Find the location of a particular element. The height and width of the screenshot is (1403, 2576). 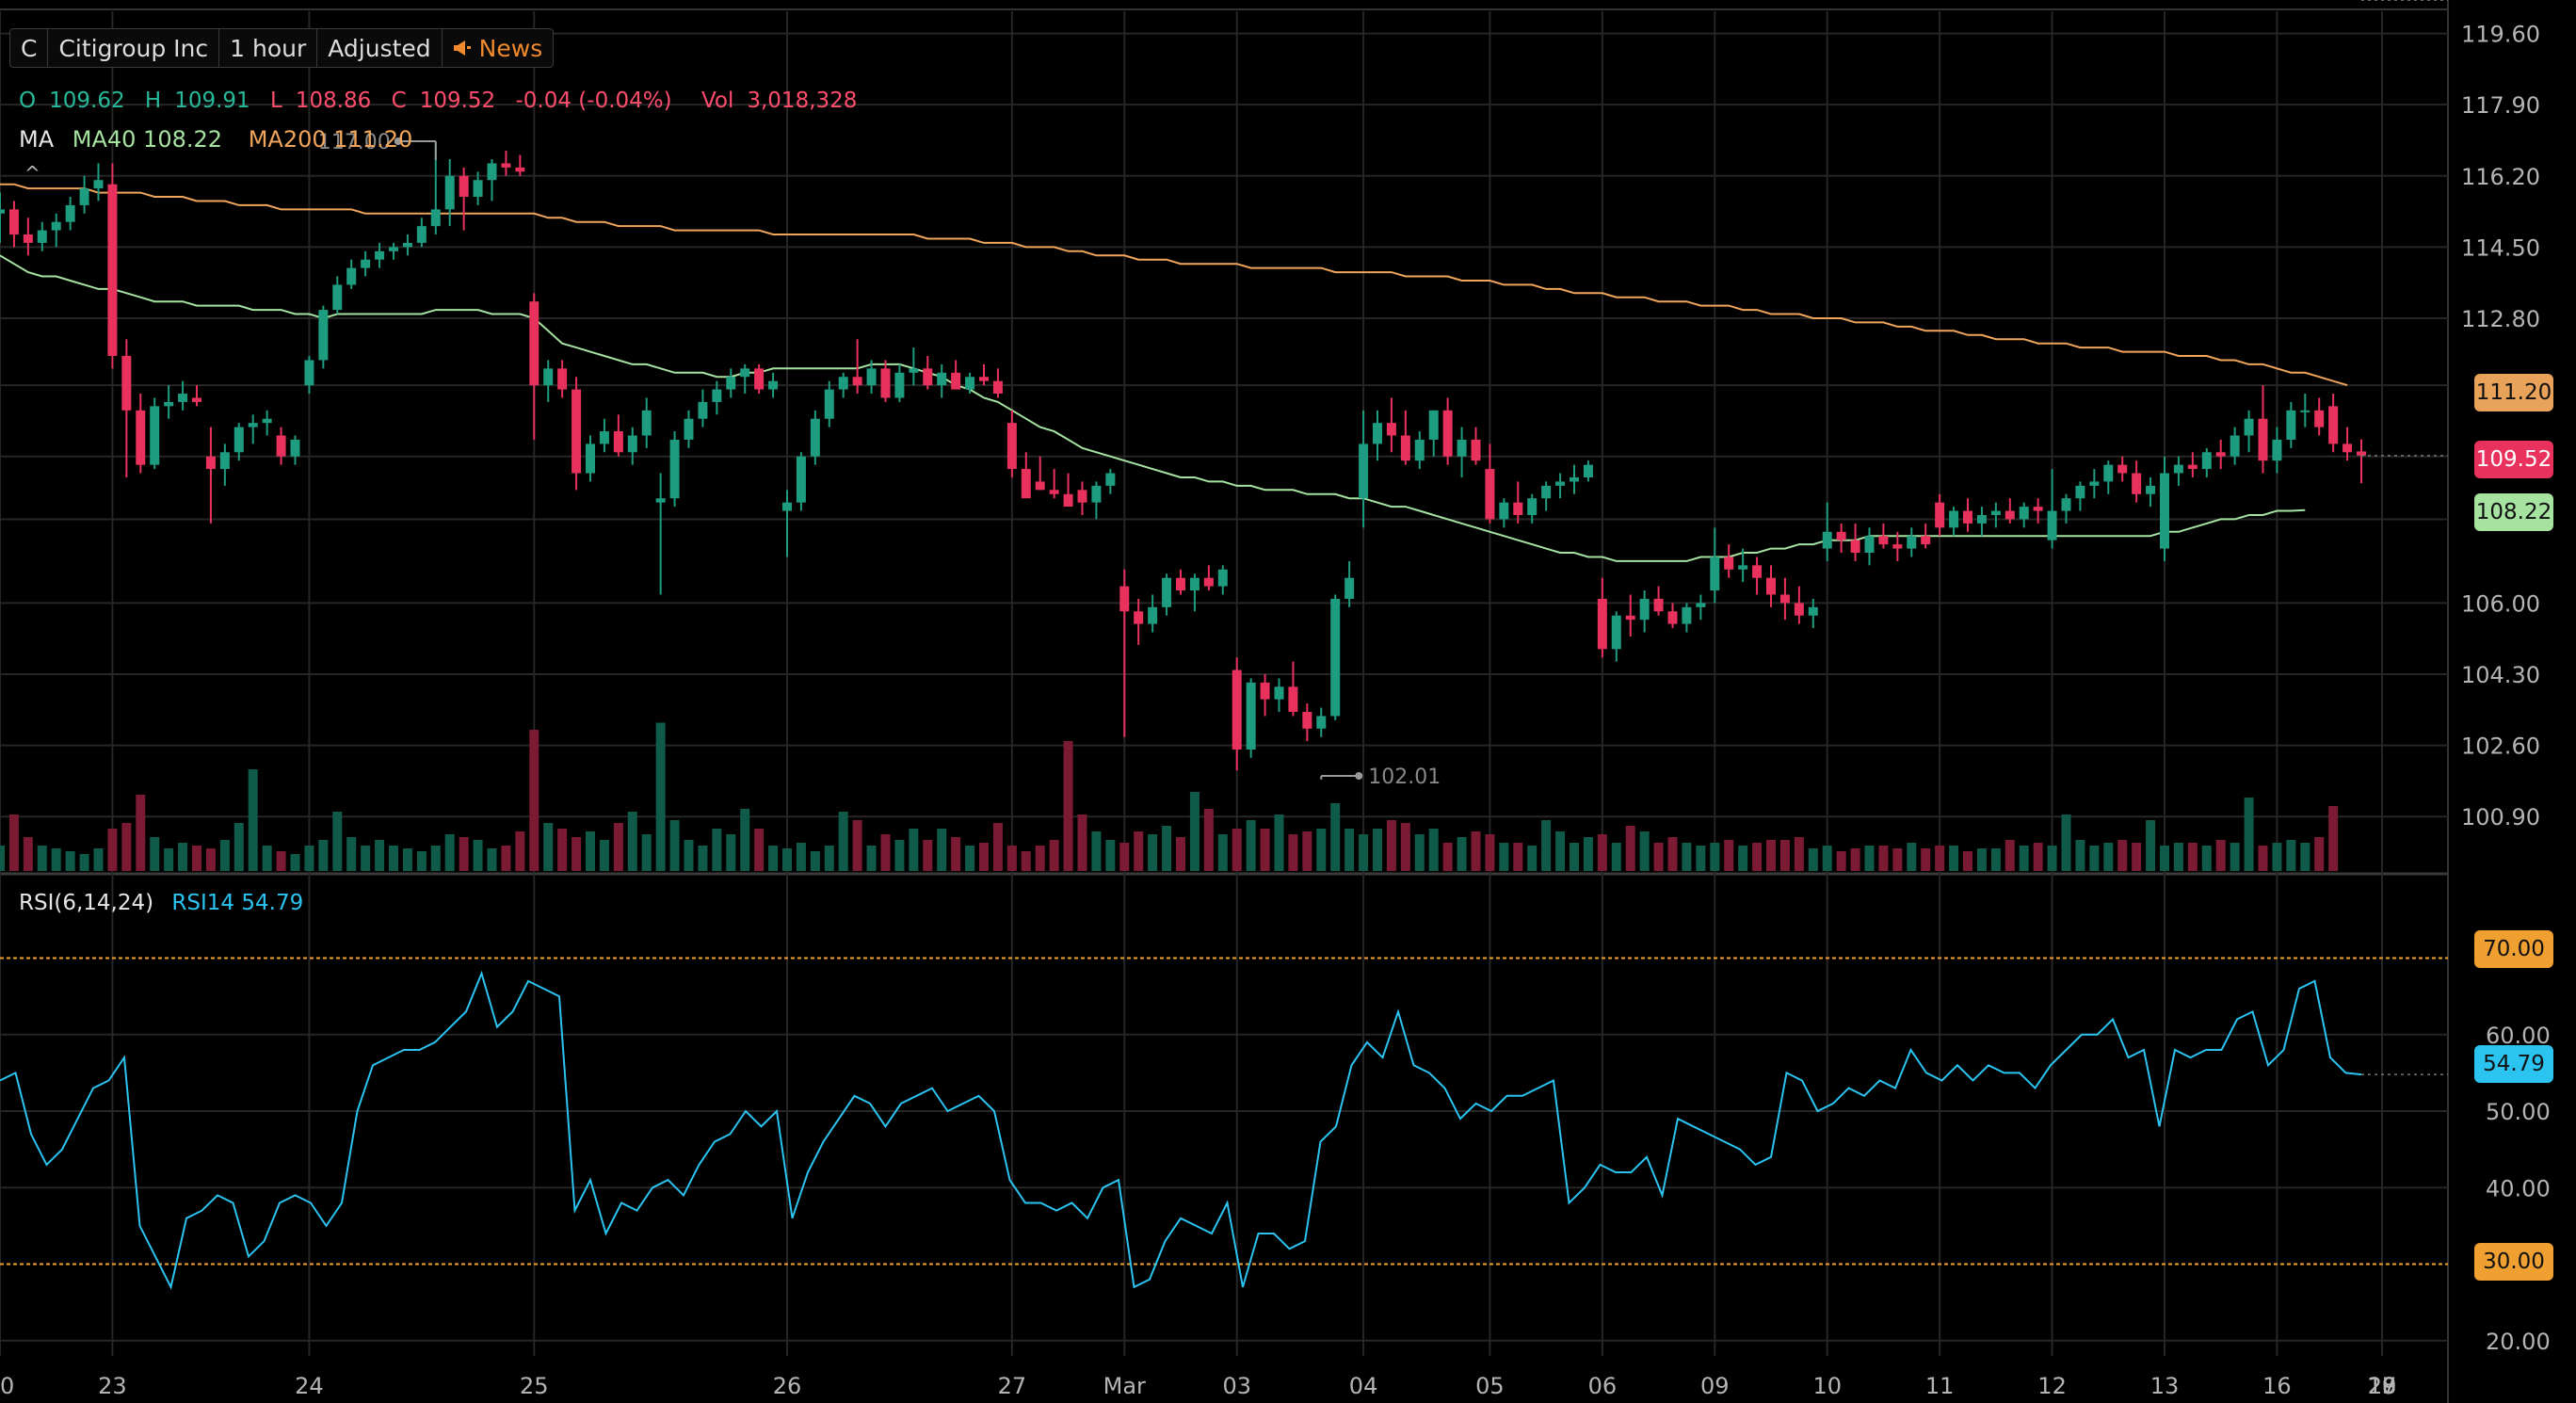

ma-label: MA is located at coordinates (37, 140).